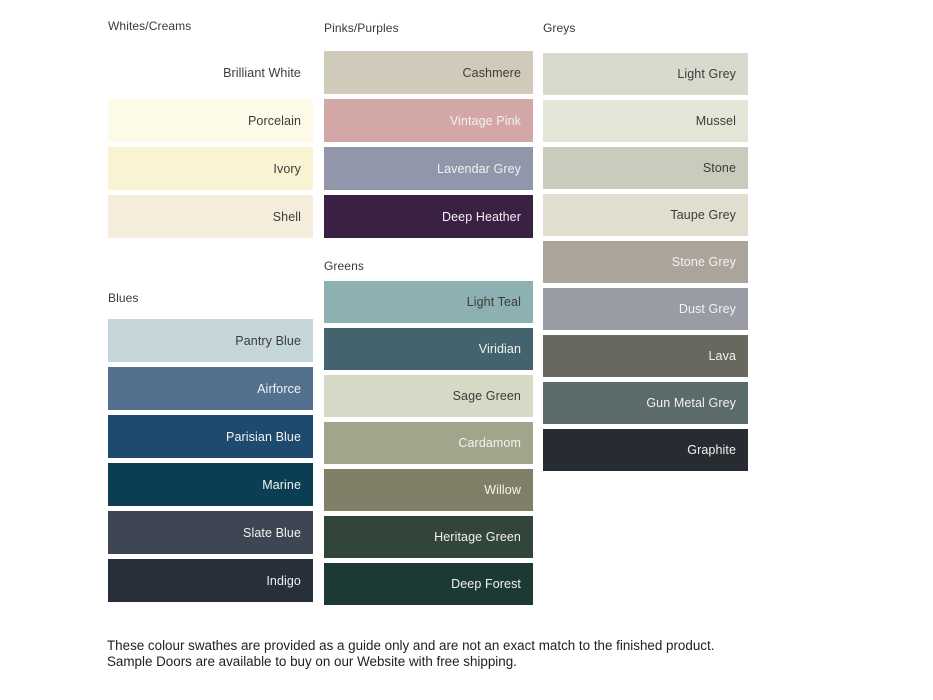  What do you see at coordinates (210, 532) in the screenshot?
I see `color-swatch: Slate Blue` at bounding box center [210, 532].